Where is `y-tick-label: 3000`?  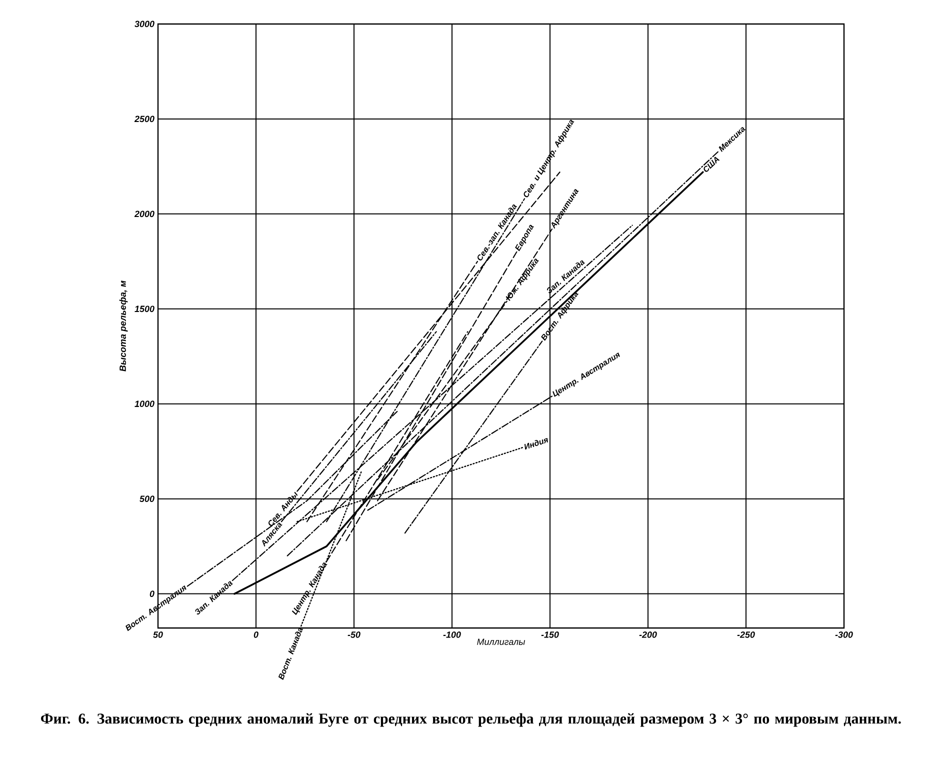 y-tick-label: 3000 is located at coordinates (144, 24).